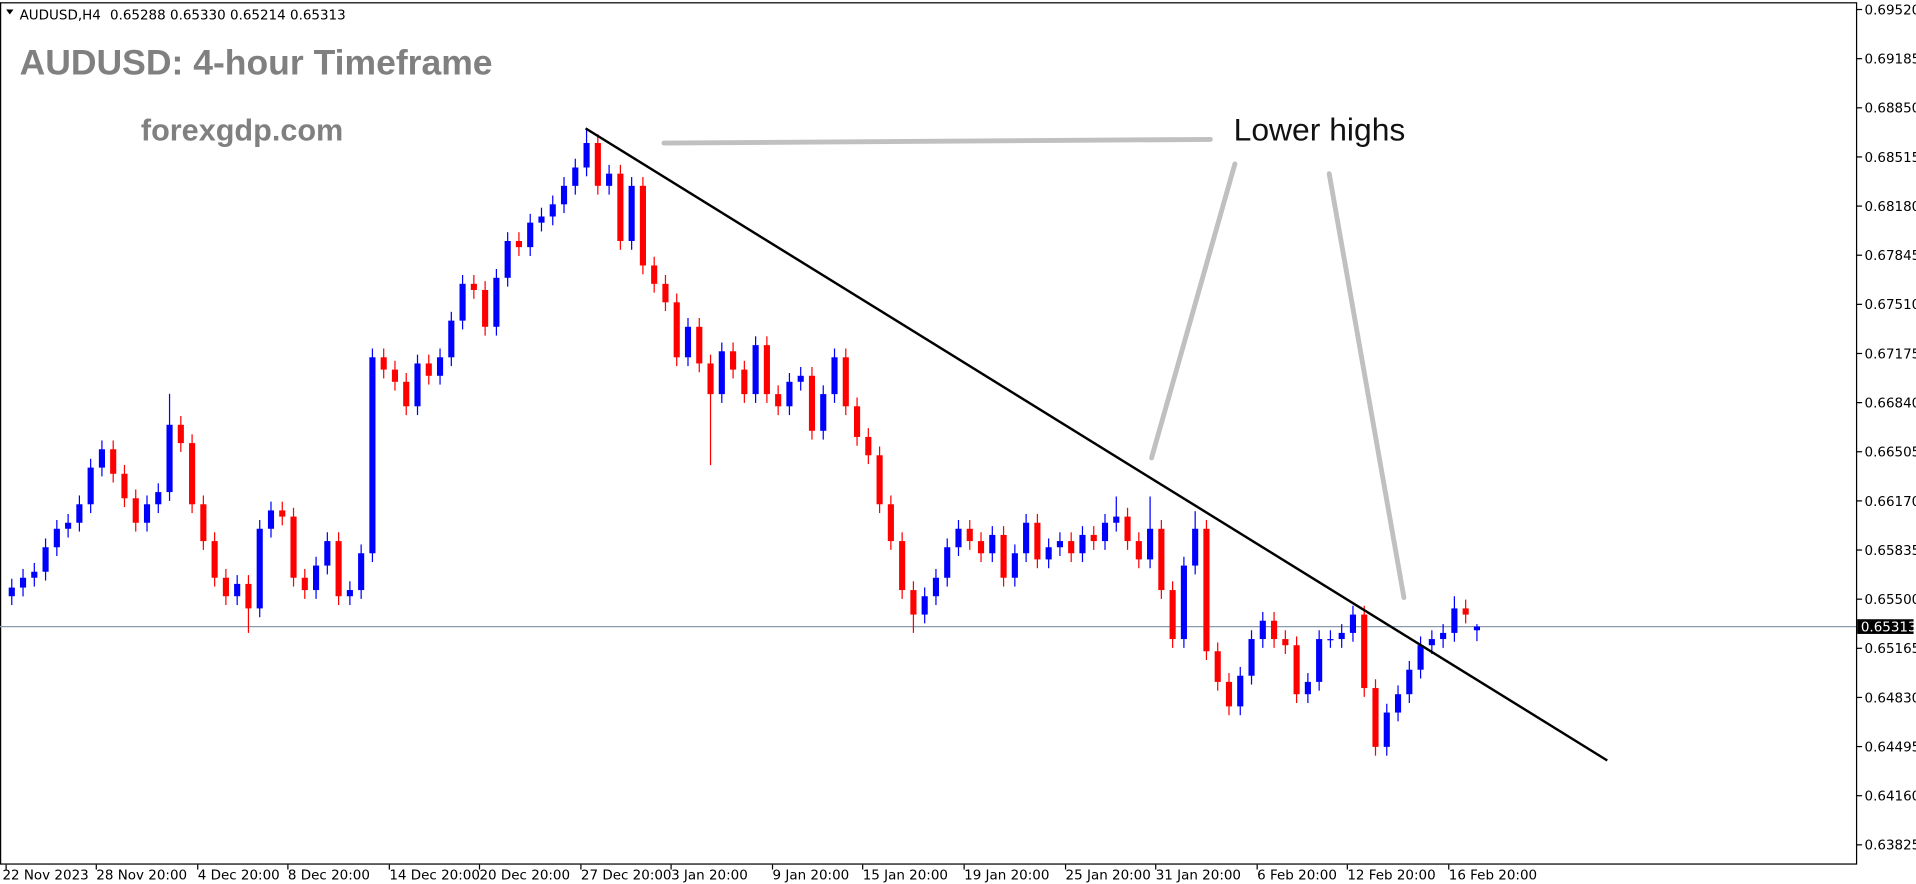 The width and height of the screenshot is (1916, 884). Describe the element at coordinates (709, 875) in the screenshot. I see `x-tick-label: 3 Jan 20:00` at that location.